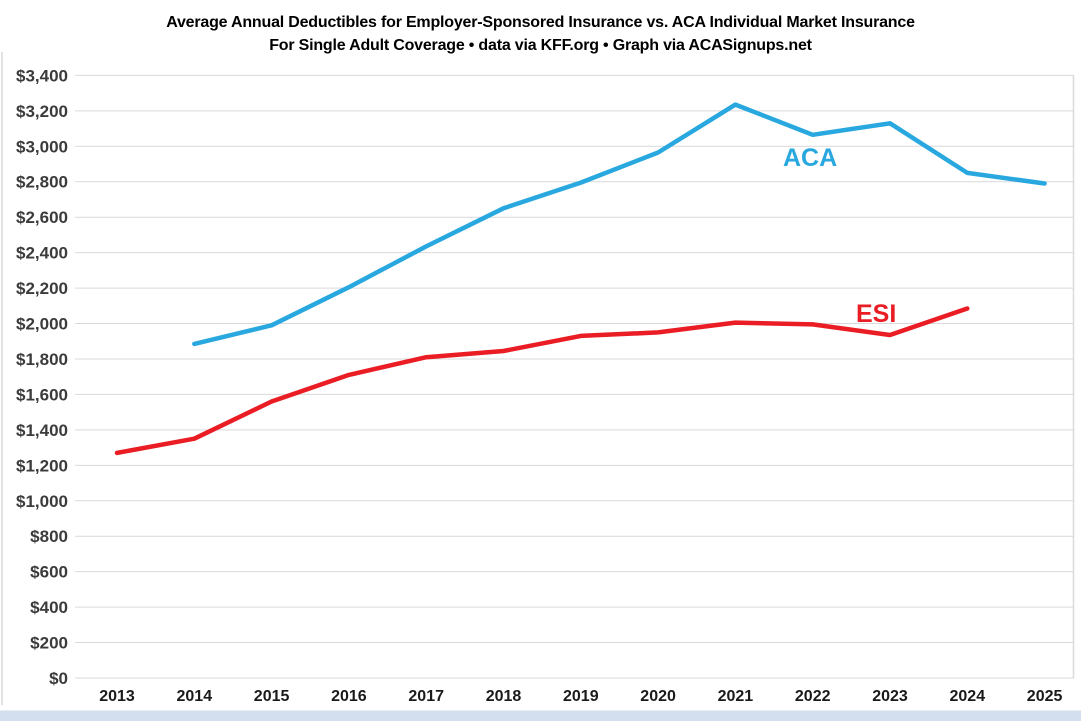 The height and width of the screenshot is (721, 1081). What do you see at coordinates (813, 696) in the screenshot?
I see `x-tick-label: 2022` at bounding box center [813, 696].